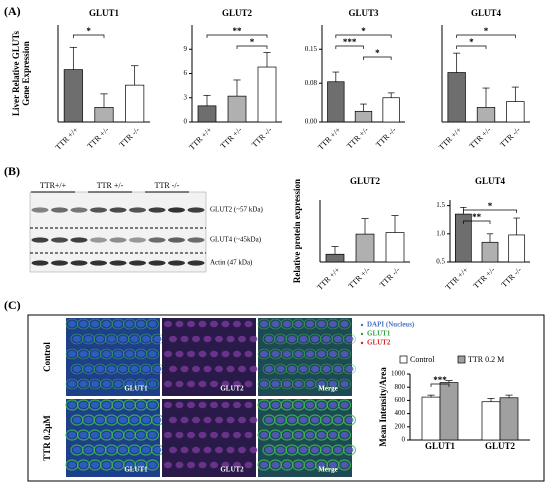  I want to click on lane-label: TTR+/+, so click(53, 185).